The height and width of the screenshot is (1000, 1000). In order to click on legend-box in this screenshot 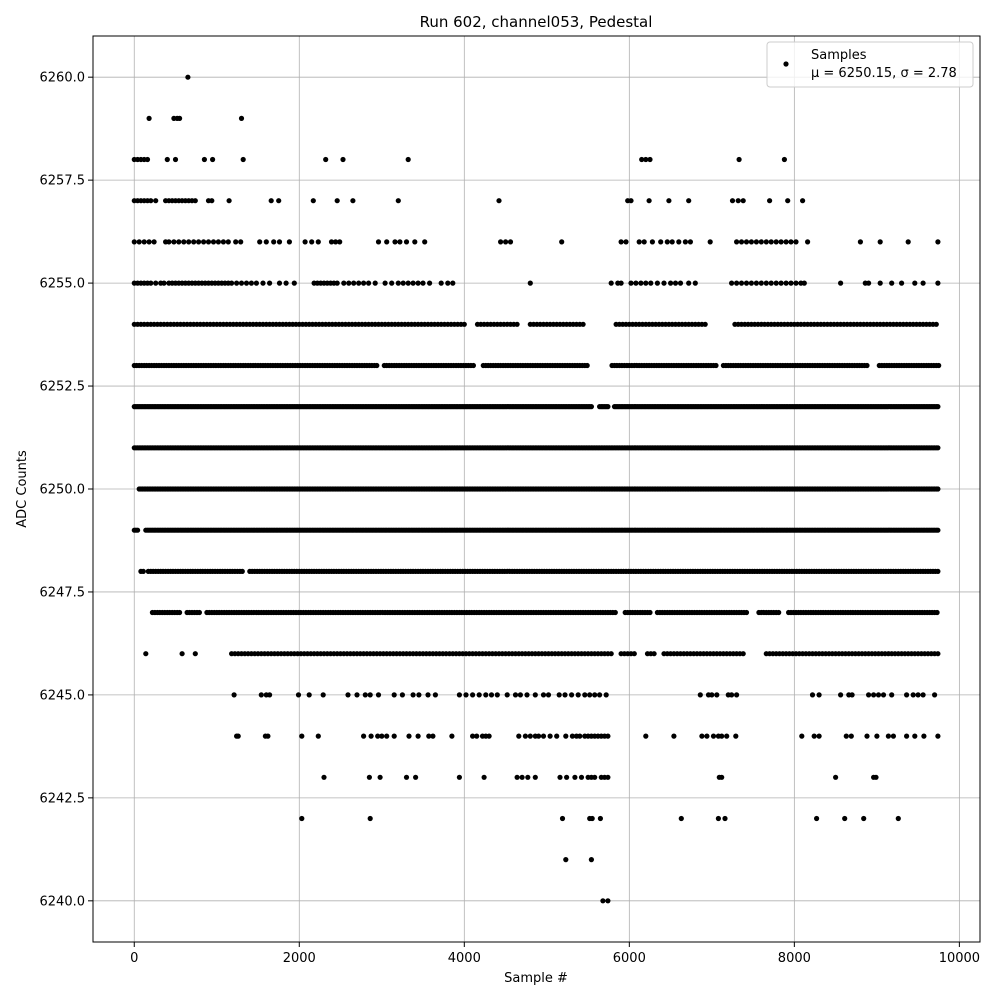, I will do `click(870, 64)`.